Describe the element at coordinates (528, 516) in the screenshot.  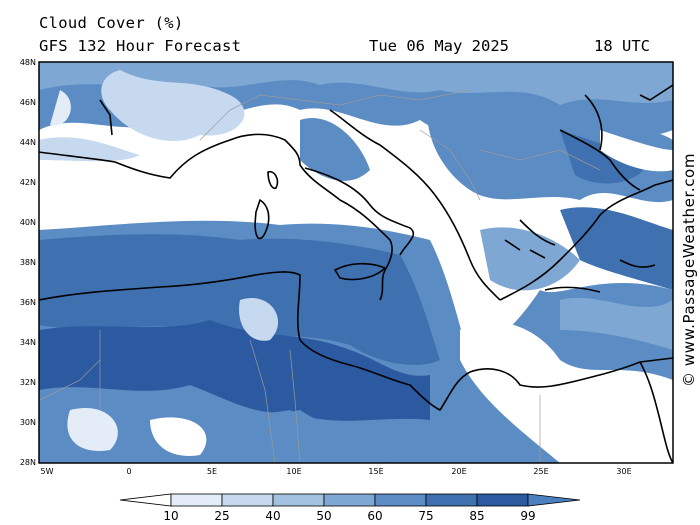
I see `colorbar-label: 99` at that location.